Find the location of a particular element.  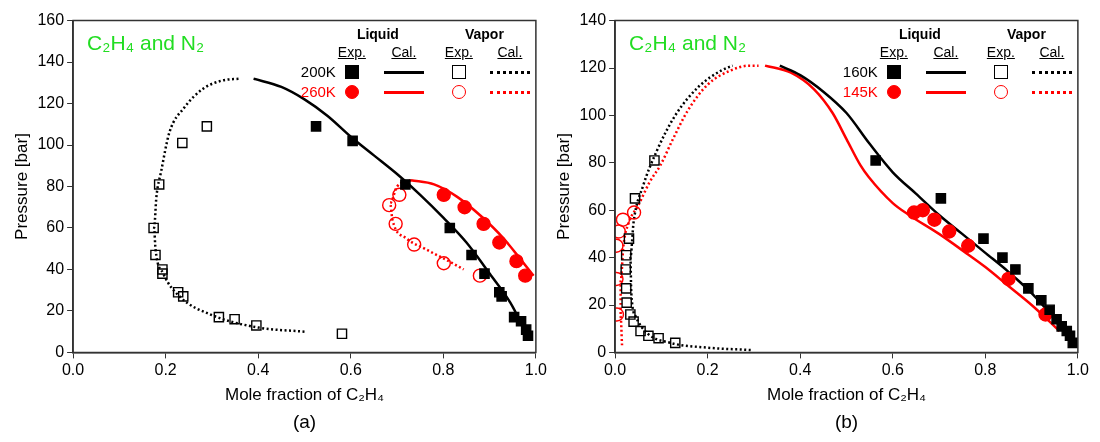

y-tick-label: 160 is located at coordinates (51, 20).